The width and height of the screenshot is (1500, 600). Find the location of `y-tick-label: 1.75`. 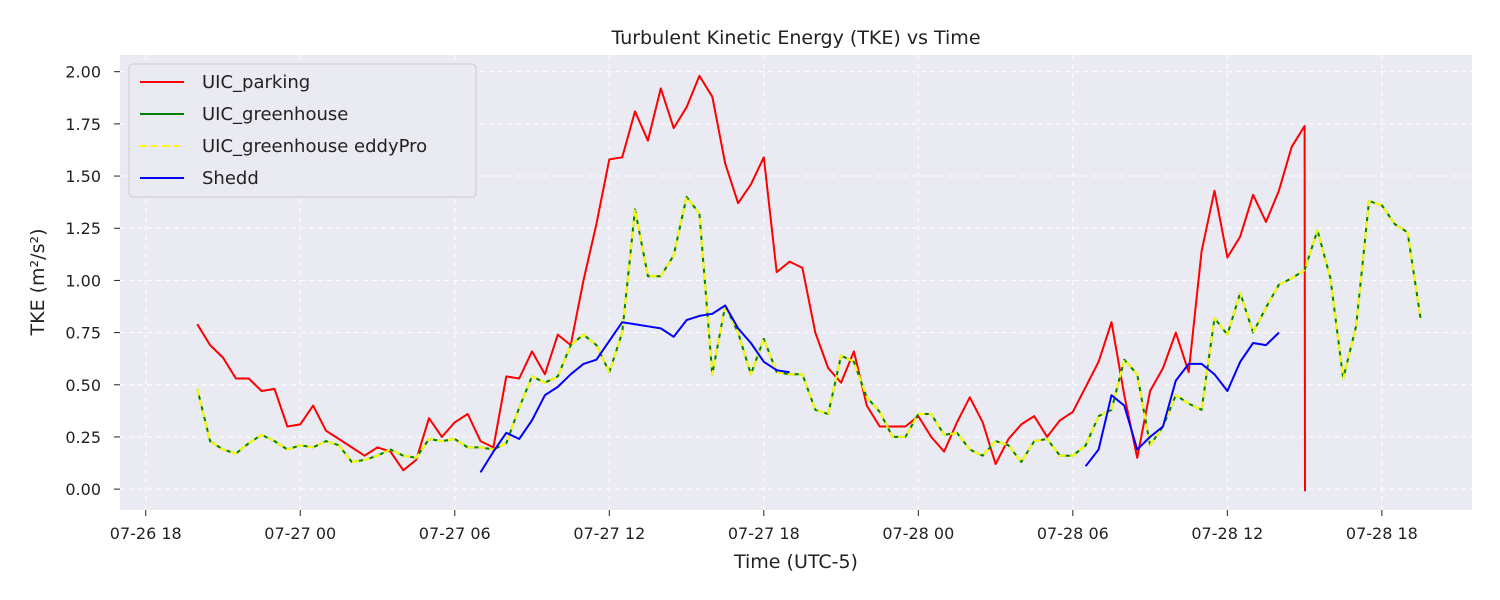

y-tick-label: 1.75 is located at coordinates (83, 124).